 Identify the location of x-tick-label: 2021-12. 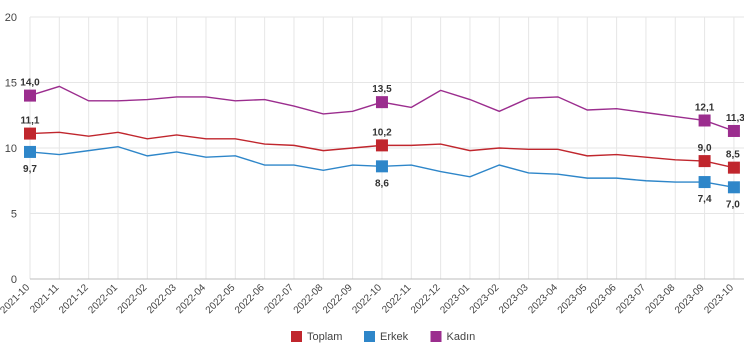
(74, 299).